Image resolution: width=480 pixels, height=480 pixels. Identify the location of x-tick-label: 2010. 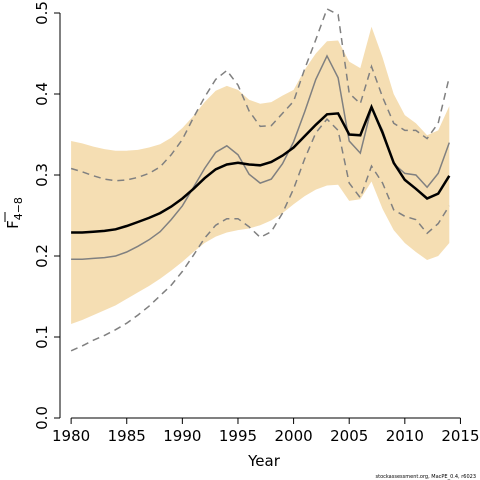
(405, 436).